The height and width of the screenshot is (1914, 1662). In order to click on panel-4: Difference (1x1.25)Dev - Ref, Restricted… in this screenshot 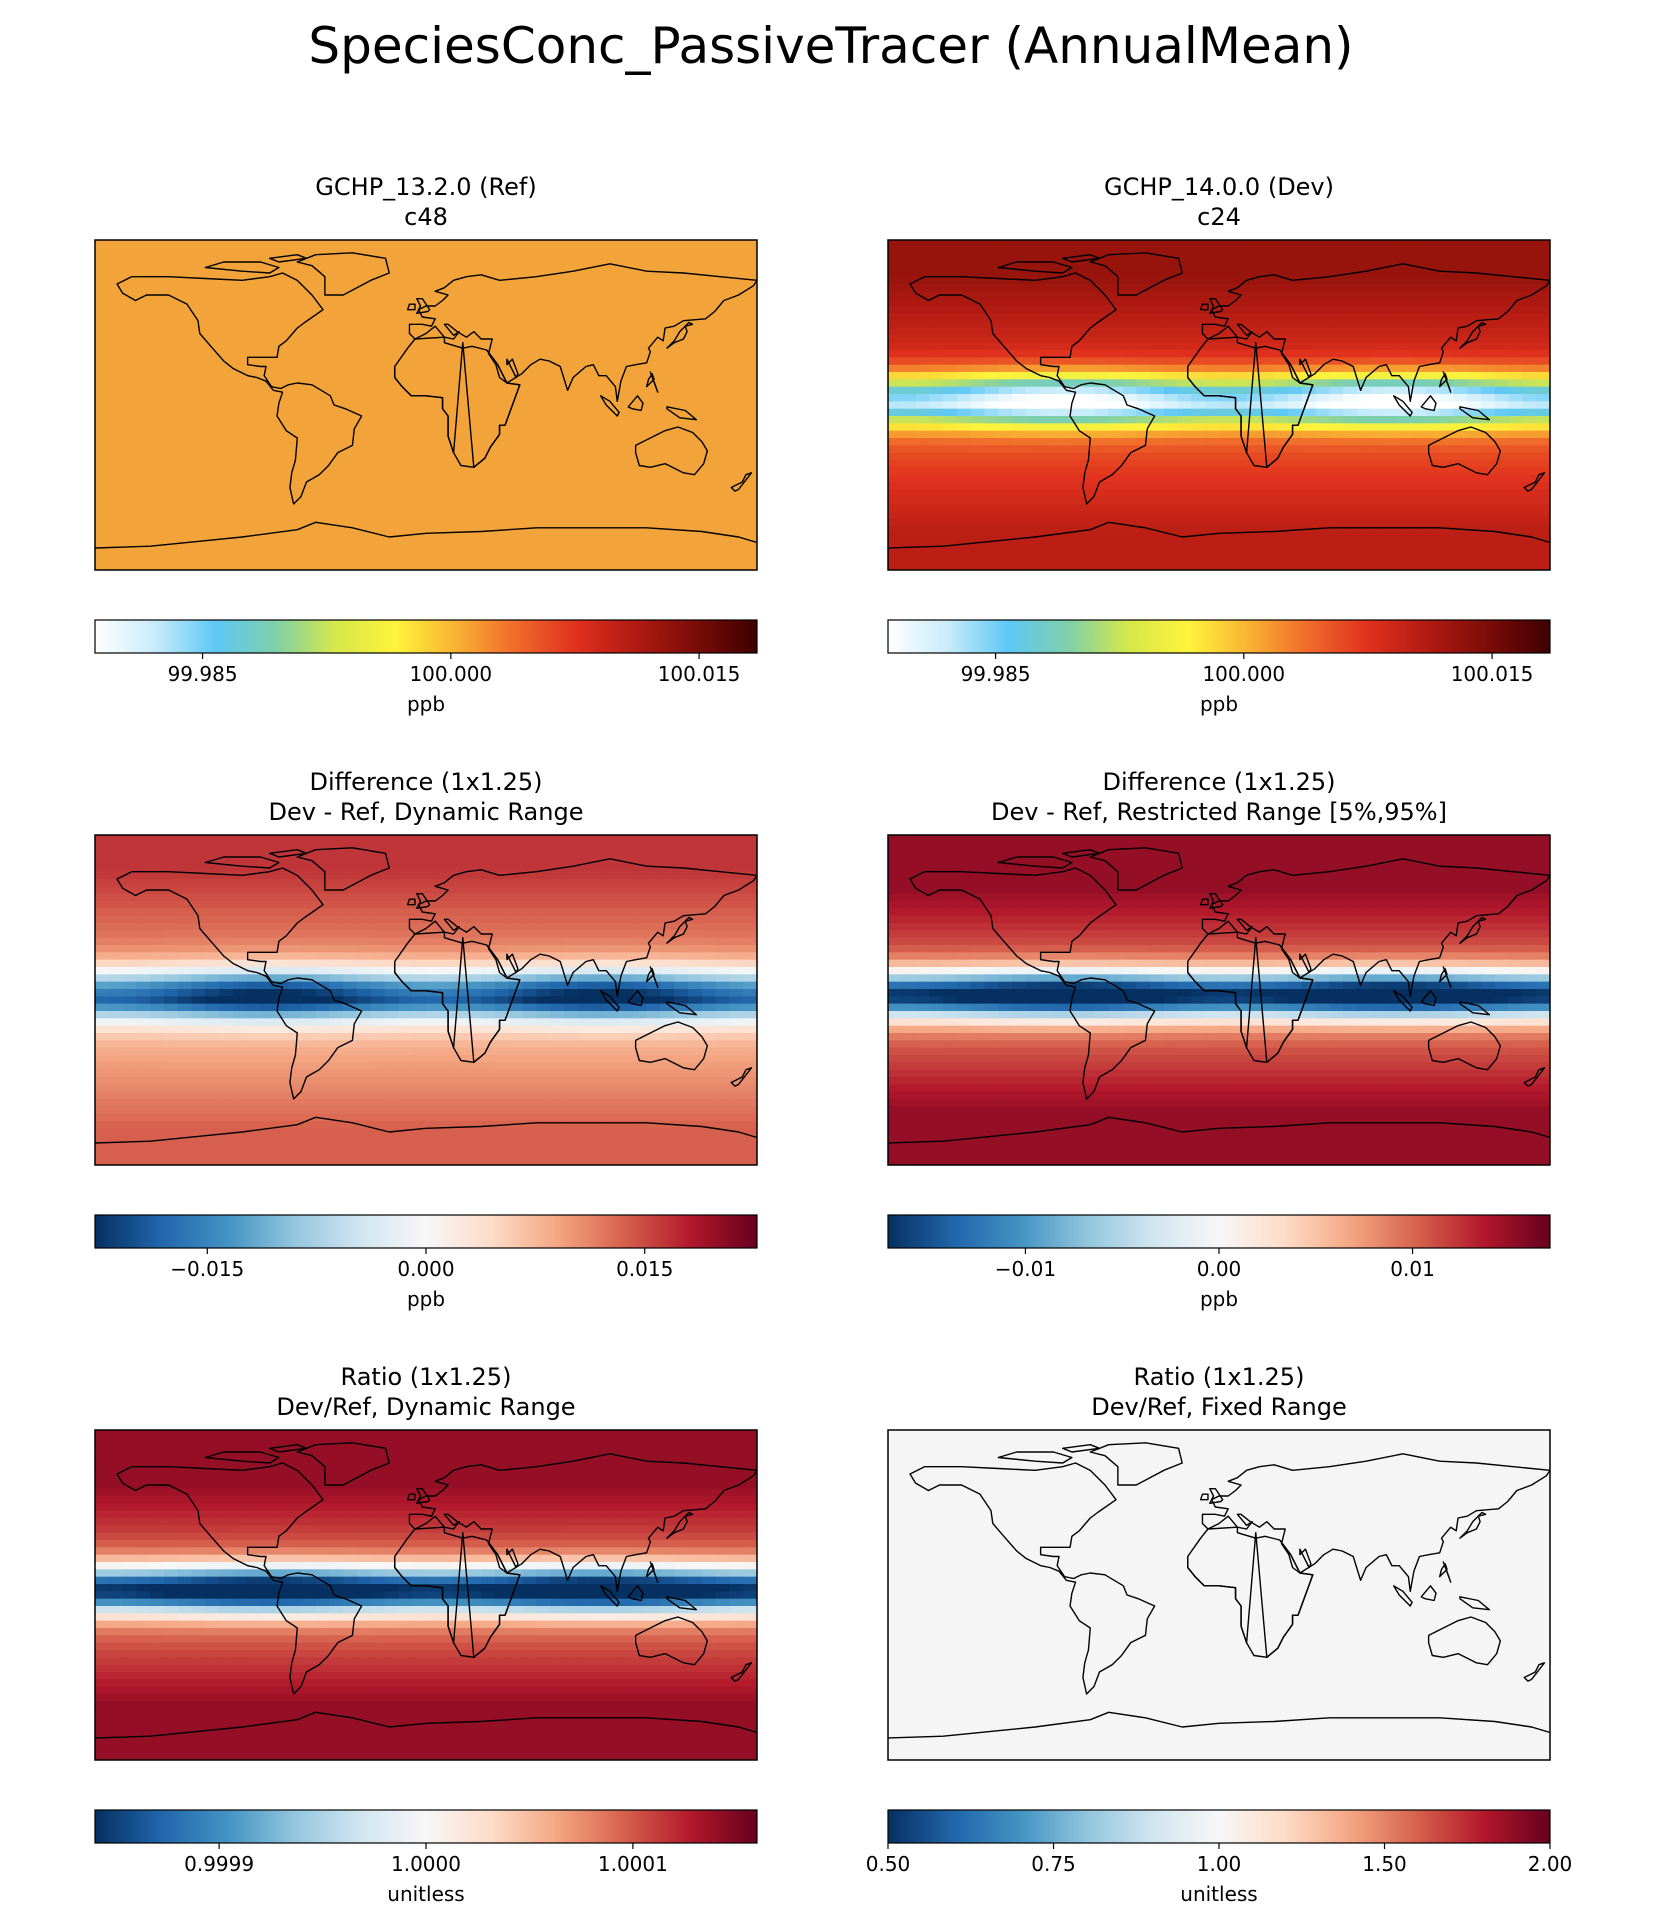, I will do `click(1219, 1039)`.